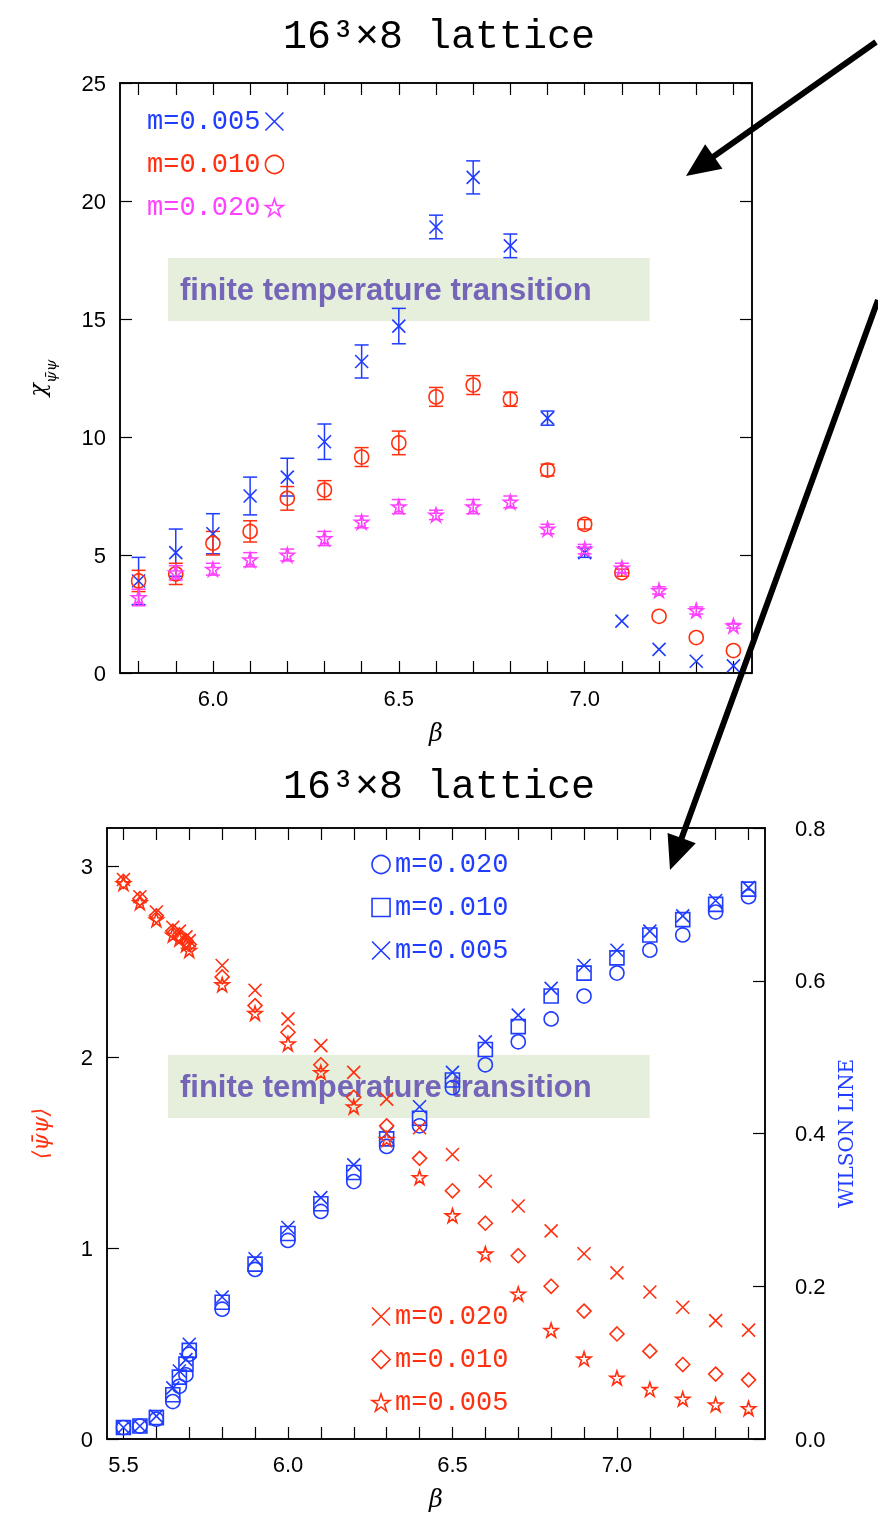 The image size is (878, 1522). Describe the element at coordinates (42, 379) in the screenshot. I see `y-axis-title: χψ̄ψ` at that location.